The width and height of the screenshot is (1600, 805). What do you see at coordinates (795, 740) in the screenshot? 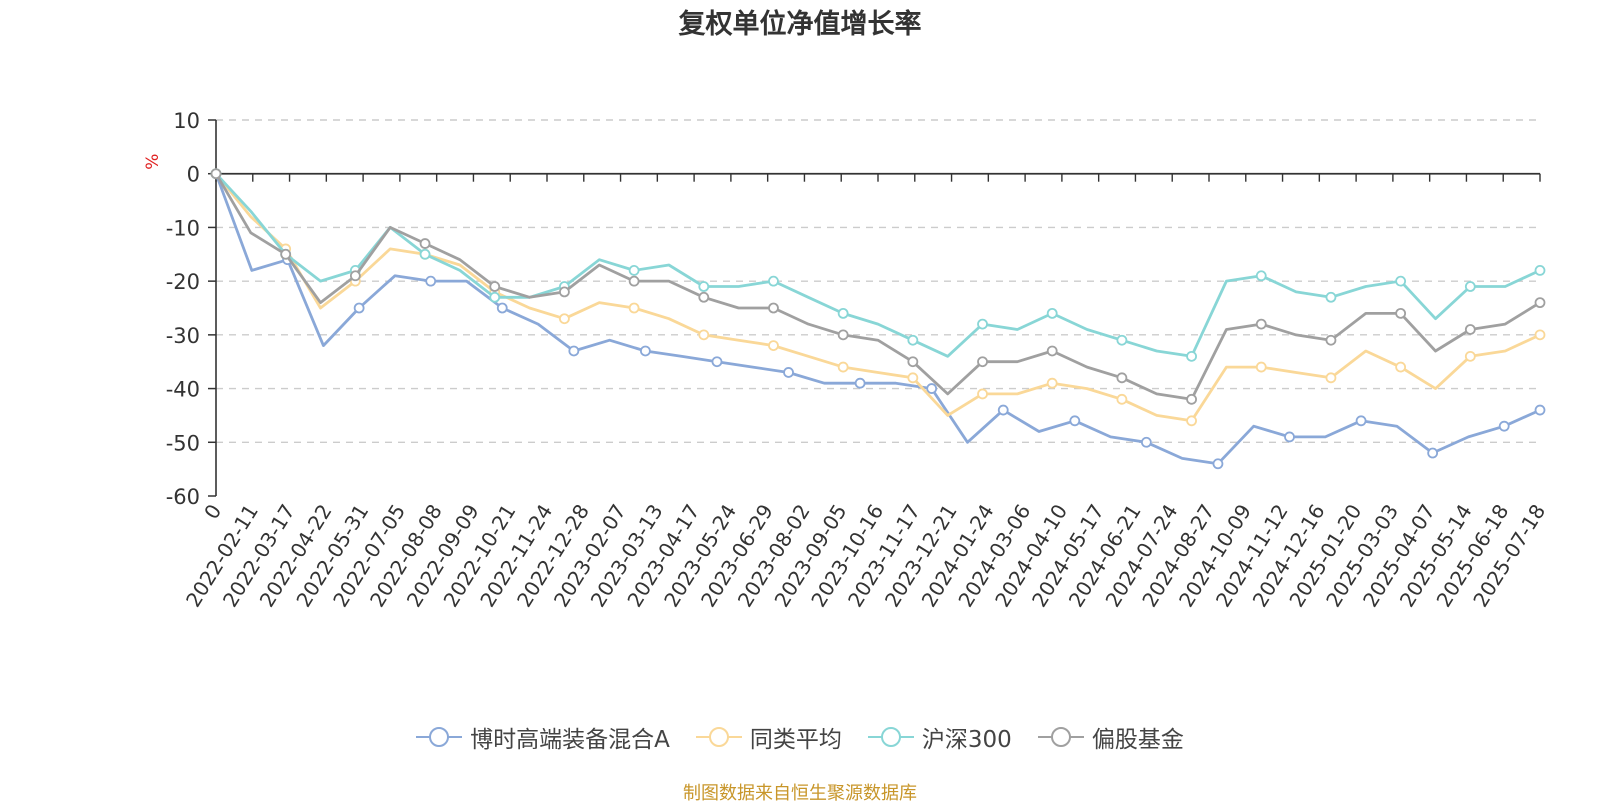
I see `legend-label-peer-average: 同类平均` at bounding box center [795, 740].